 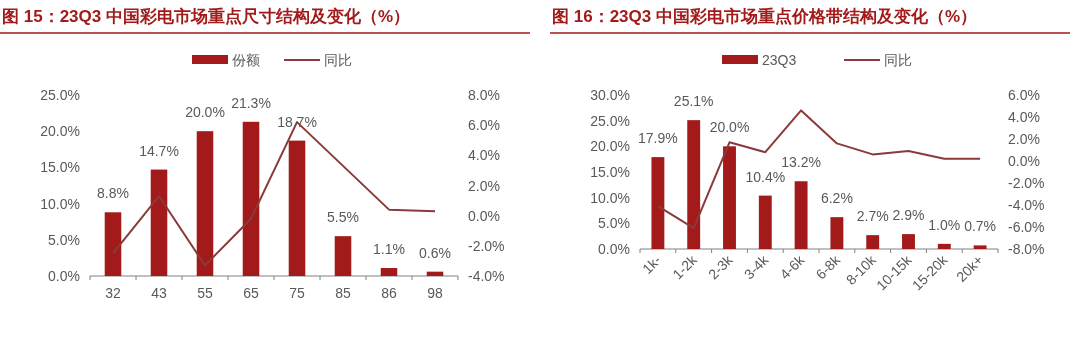 I want to click on chart-title: 图 15：23Q3 中国彩电市场重点尺寸结构及变化（%）, so click(x=206, y=16).